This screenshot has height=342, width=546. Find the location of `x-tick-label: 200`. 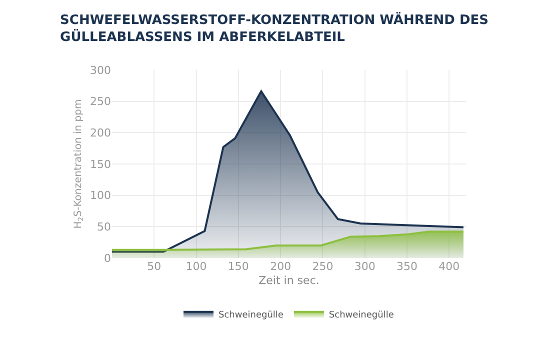

x-tick-label: 200 is located at coordinates (281, 266).